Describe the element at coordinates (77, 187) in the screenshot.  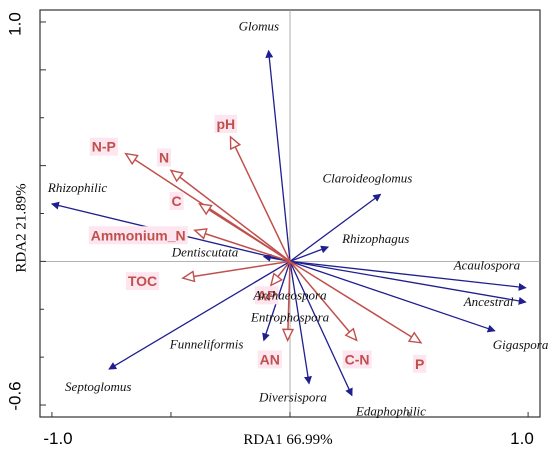
I see `species-label-rhizophilic: Rhizophilic` at that location.